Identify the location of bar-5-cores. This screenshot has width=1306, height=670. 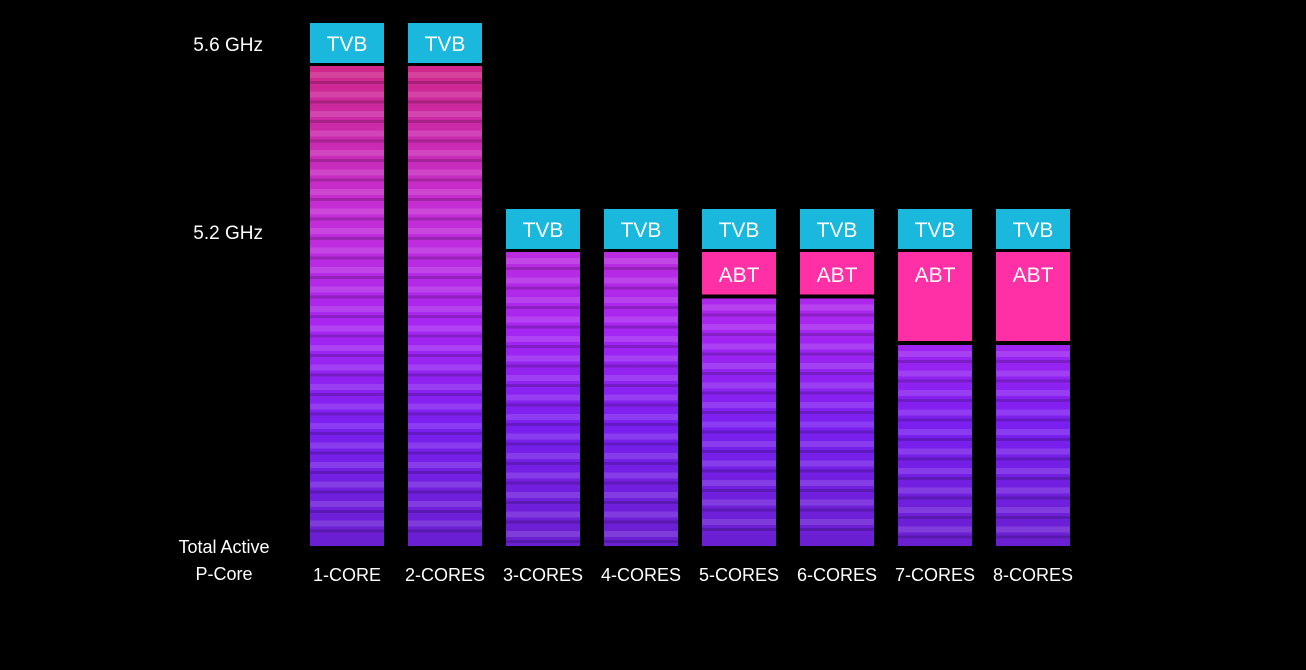
(739, 422).